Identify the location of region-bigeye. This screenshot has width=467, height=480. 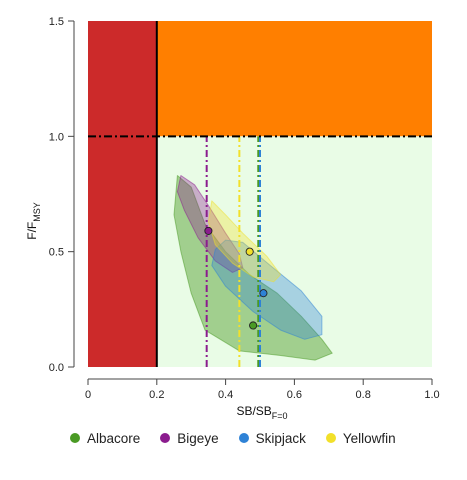
(210, 224).